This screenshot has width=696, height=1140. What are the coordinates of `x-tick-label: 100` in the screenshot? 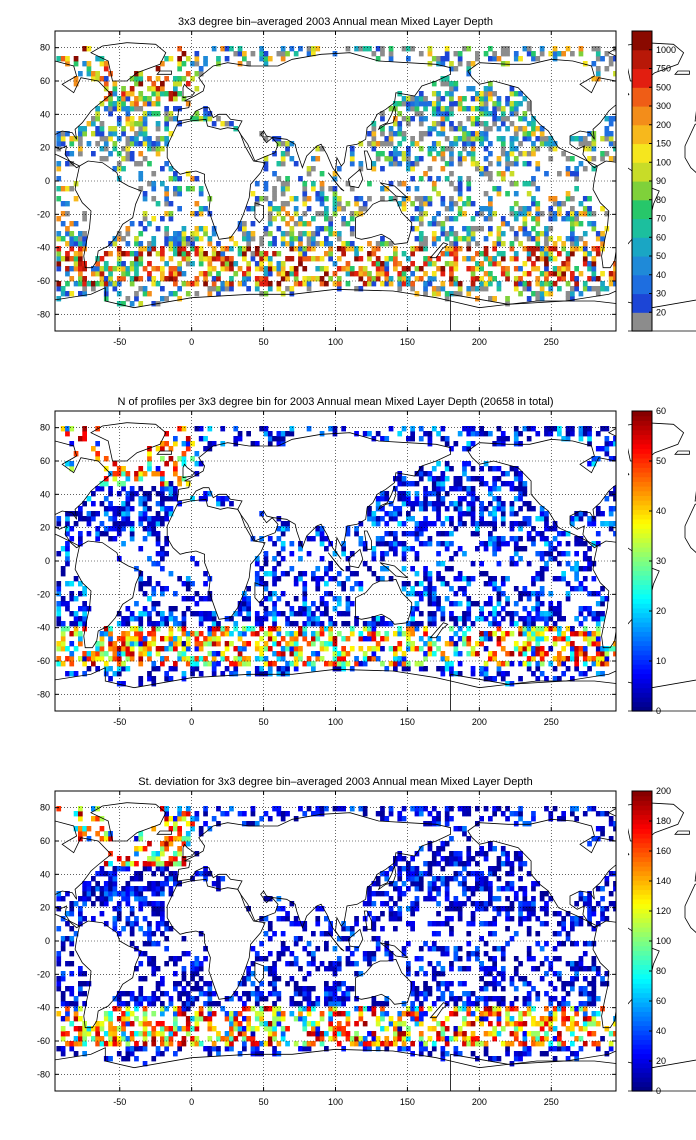 It's located at (335, 342).